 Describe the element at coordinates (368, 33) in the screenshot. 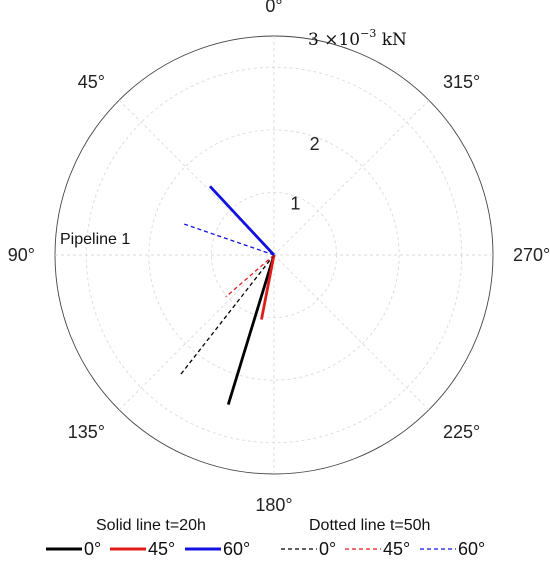

I see `radial-unit-exponent: −3` at that location.